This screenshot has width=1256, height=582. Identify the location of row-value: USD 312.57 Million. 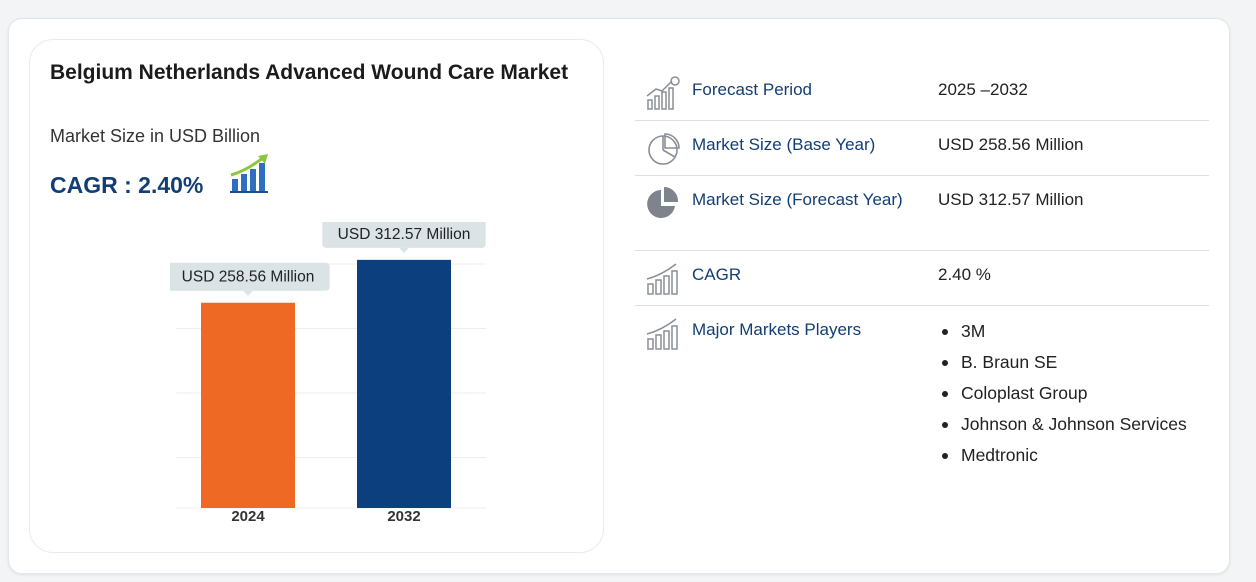
(1011, 199).